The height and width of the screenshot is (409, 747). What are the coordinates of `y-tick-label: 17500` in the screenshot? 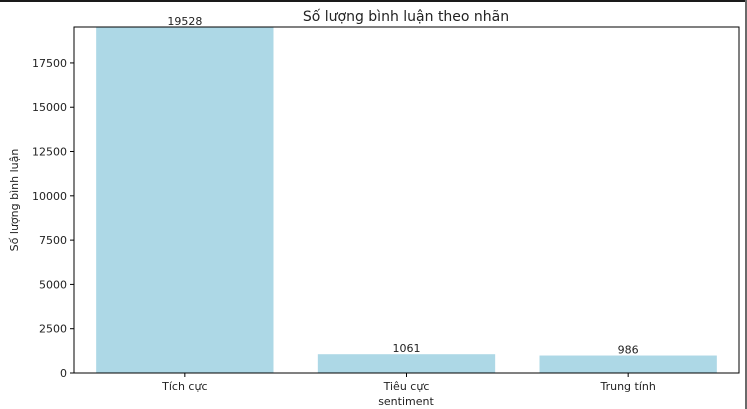 It's located at (49, 63).